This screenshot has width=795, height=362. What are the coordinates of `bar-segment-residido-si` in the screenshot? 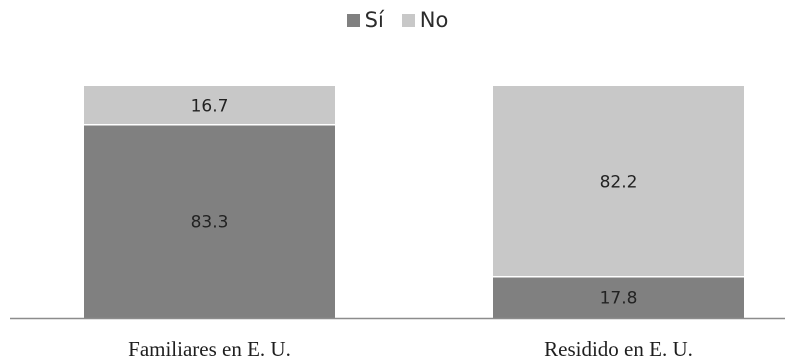 It's located at (618, 297).